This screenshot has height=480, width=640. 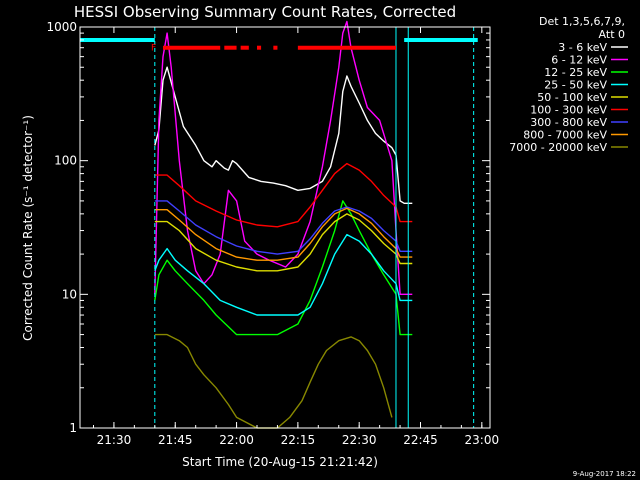 I want to click on legend-header-line-1: Det 1,3,5,6,7,9,, so click(x=582, y=21).